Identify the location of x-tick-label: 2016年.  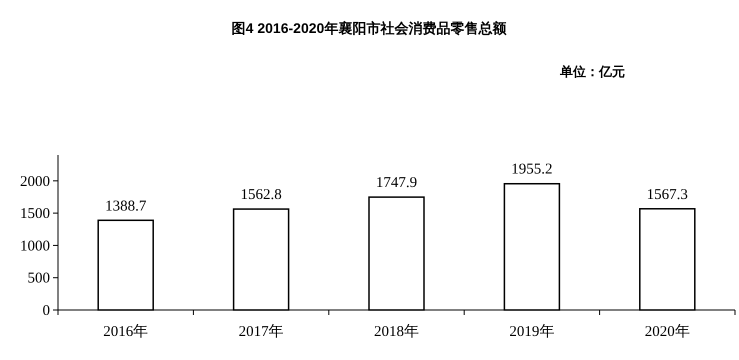
(125, 331).